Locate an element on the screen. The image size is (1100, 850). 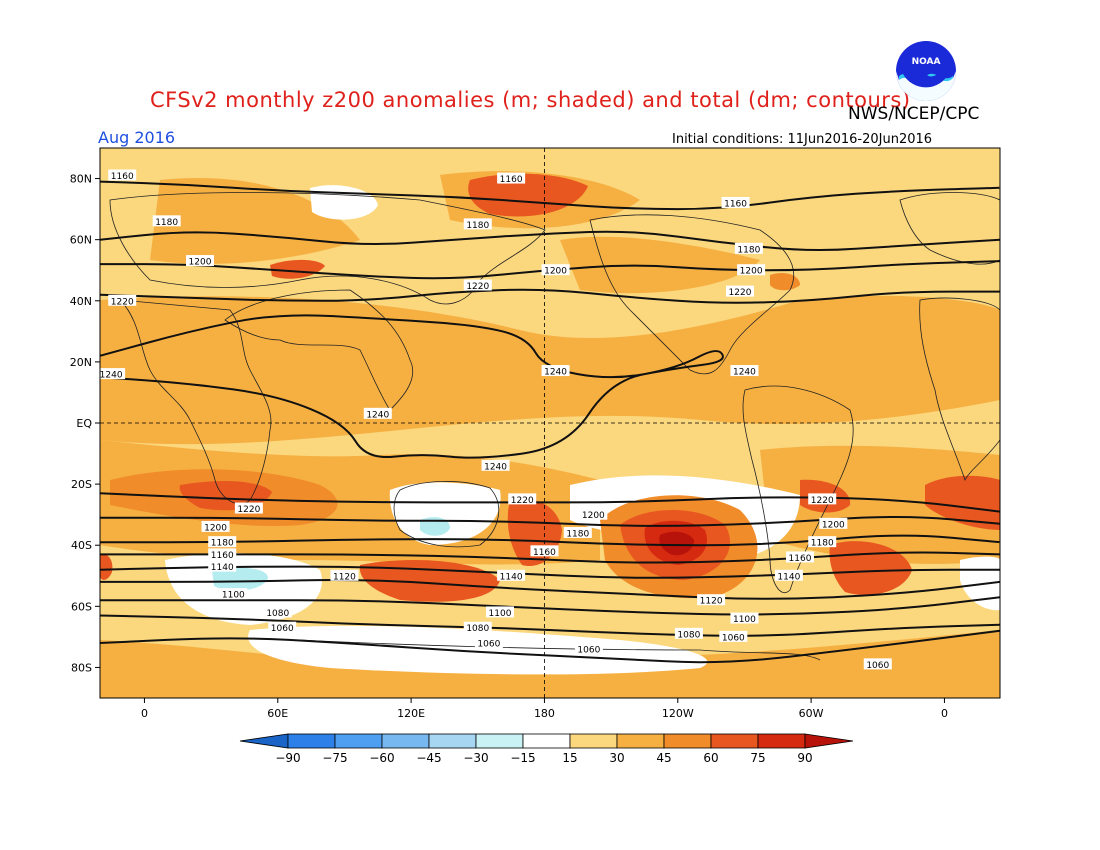
noaa-logo-icon: NOAA is located at coordinates (926, 71).